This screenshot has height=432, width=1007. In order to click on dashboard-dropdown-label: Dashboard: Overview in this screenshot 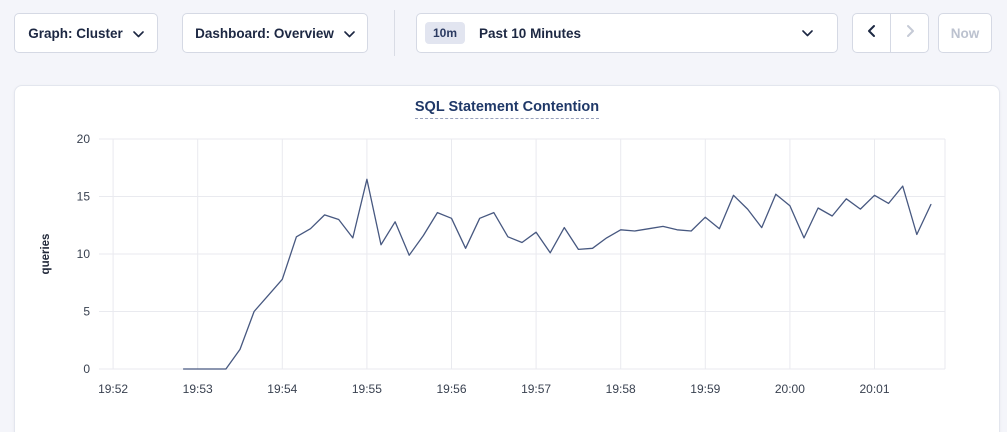, I will do `click(264, 33)`.